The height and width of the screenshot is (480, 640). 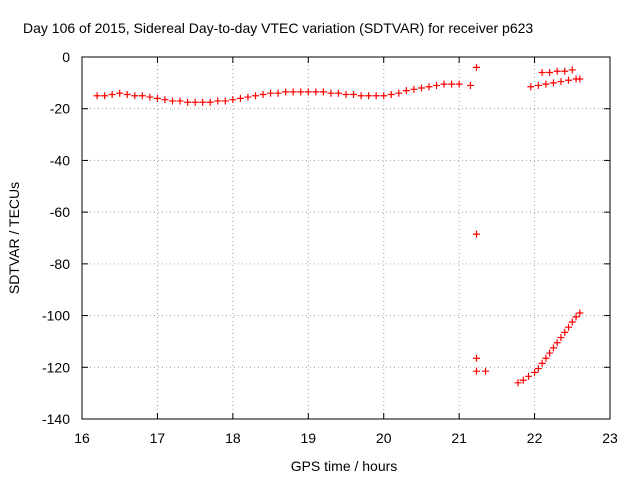 What do you see at coordinates (56, 316) in the screenshot?
I see `y-tick-label: -100` at bounding box center [56, 316].